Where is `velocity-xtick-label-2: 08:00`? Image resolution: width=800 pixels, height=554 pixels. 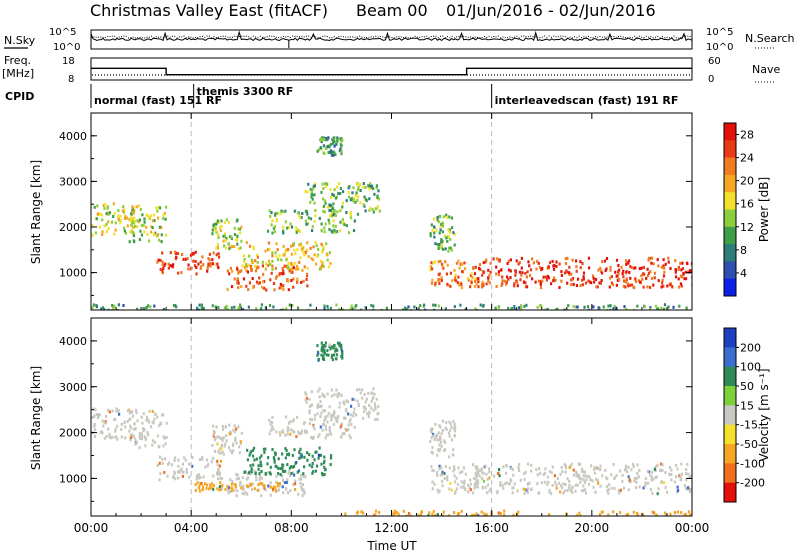
velocity-xtick-label-2: 08:00 is located at coordinates (291, 528).